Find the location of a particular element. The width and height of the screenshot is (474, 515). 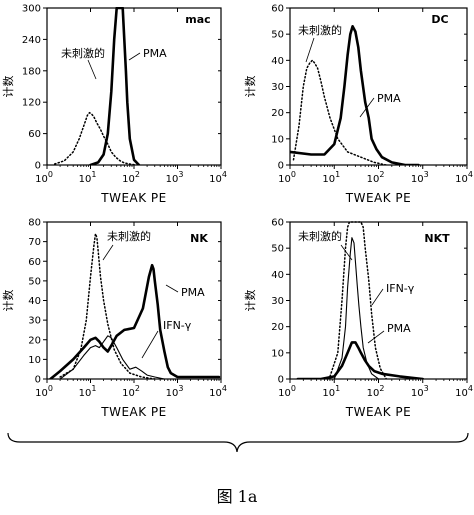

y-tick-label: 120 is located at coordinates (31, 103).